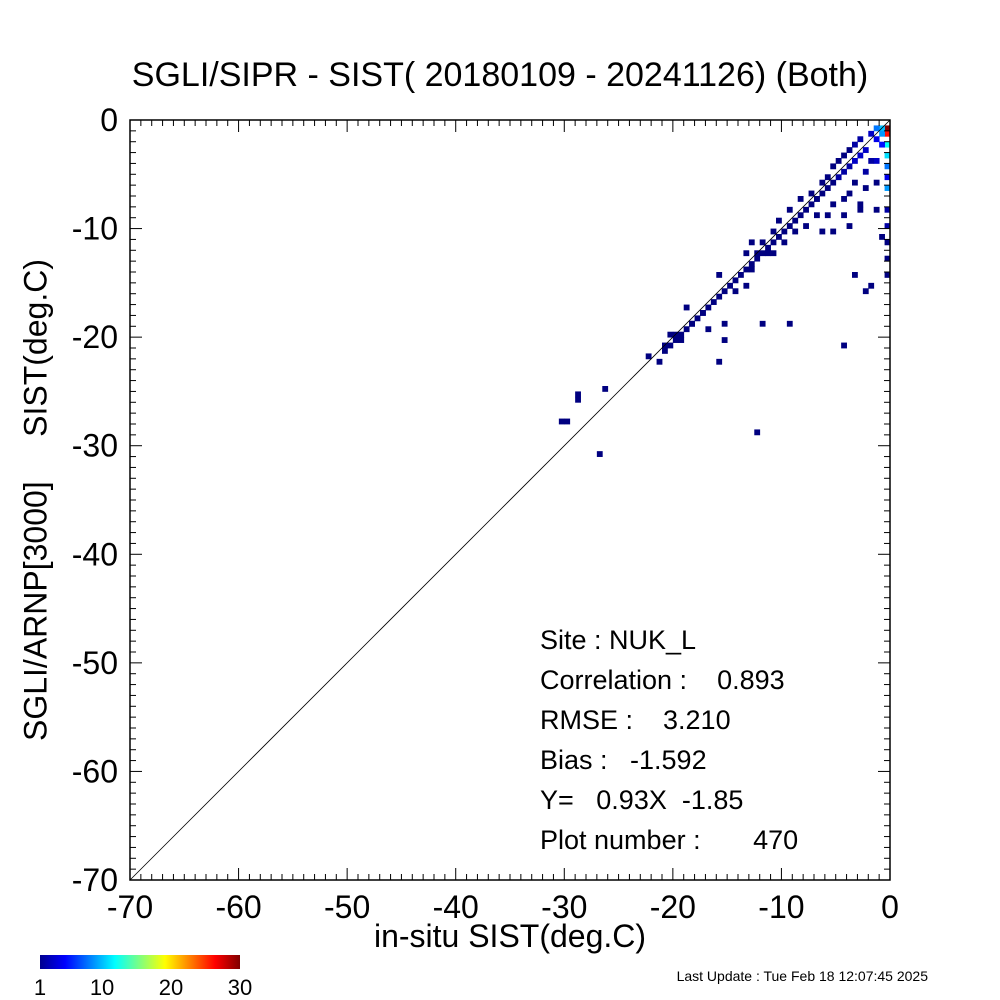 The height and width of the screenshot is (1000, 1000). What do you see at coordinates (95, 229) in the screenshot?
I see `y-tick-label: -10` at bounding box center [95, 229].